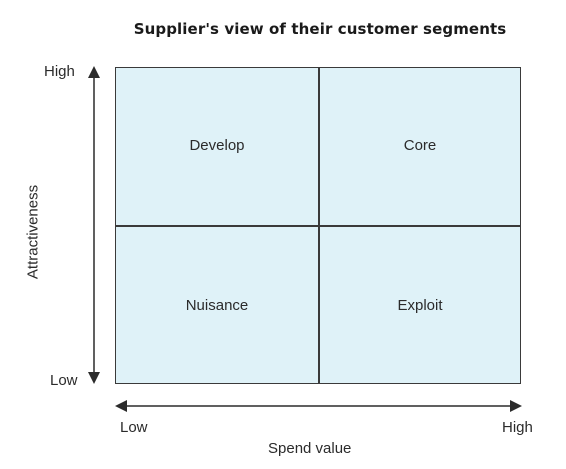  Describe the element at coordinates (64, 380) in the screenshot. I see `y-axis-low-label: Low` at that location.